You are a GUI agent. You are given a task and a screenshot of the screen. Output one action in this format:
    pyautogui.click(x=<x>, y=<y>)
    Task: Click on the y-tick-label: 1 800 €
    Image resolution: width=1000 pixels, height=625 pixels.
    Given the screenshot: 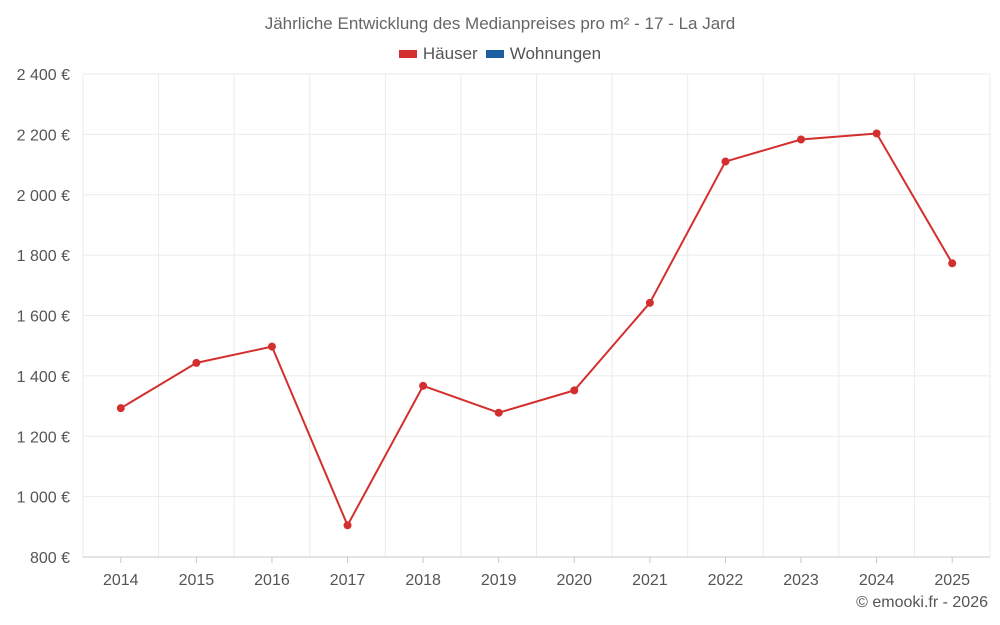 What is the action you would take?
    pyautogui.click(x=43, y=256)
    